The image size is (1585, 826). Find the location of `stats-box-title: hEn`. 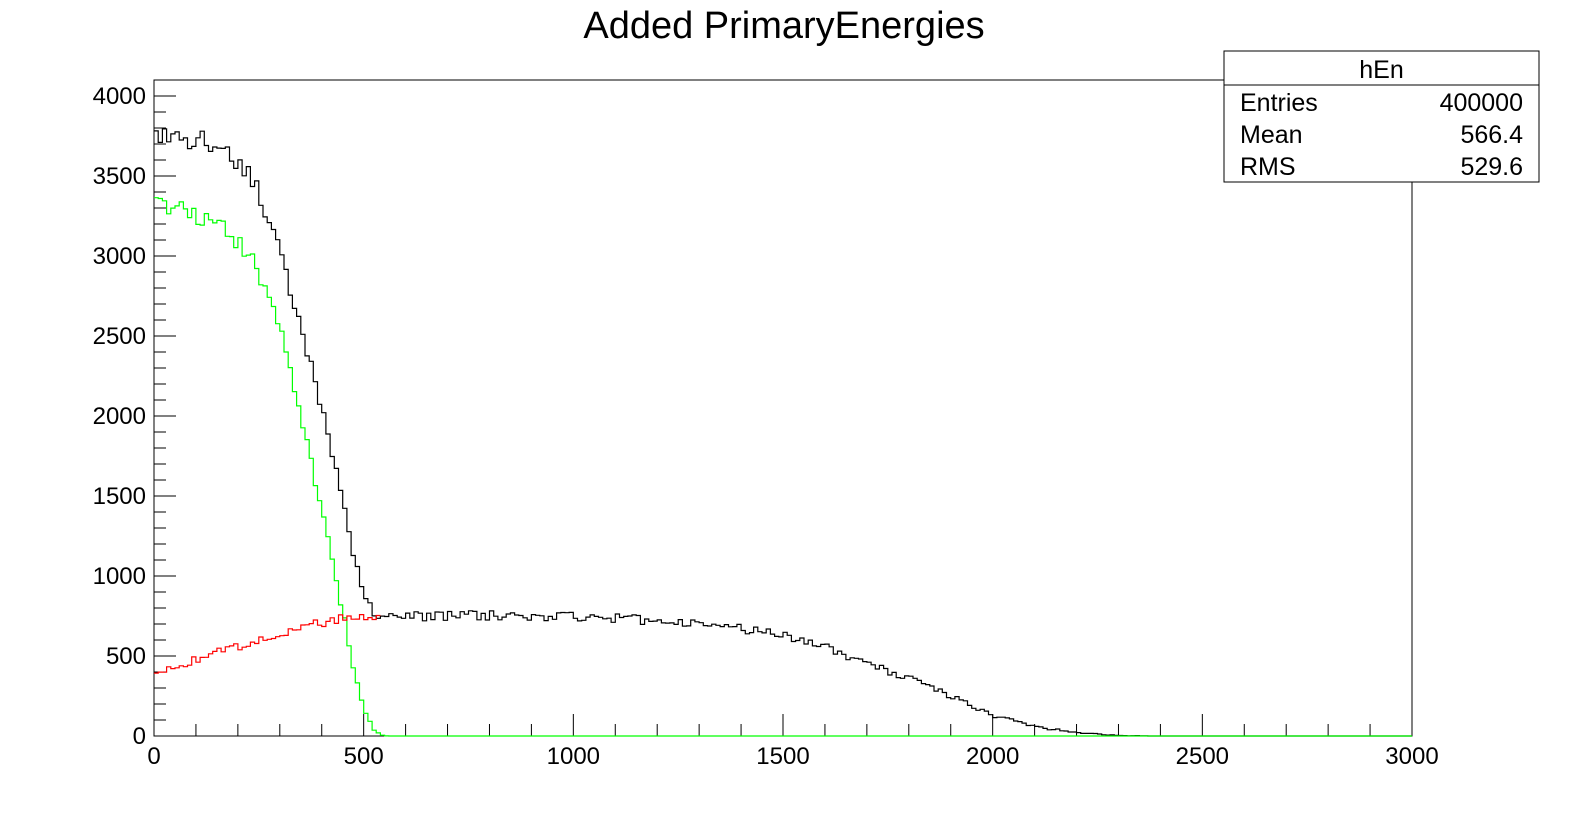

stats-box-title: hEn is located at coordinates (1381, 70).